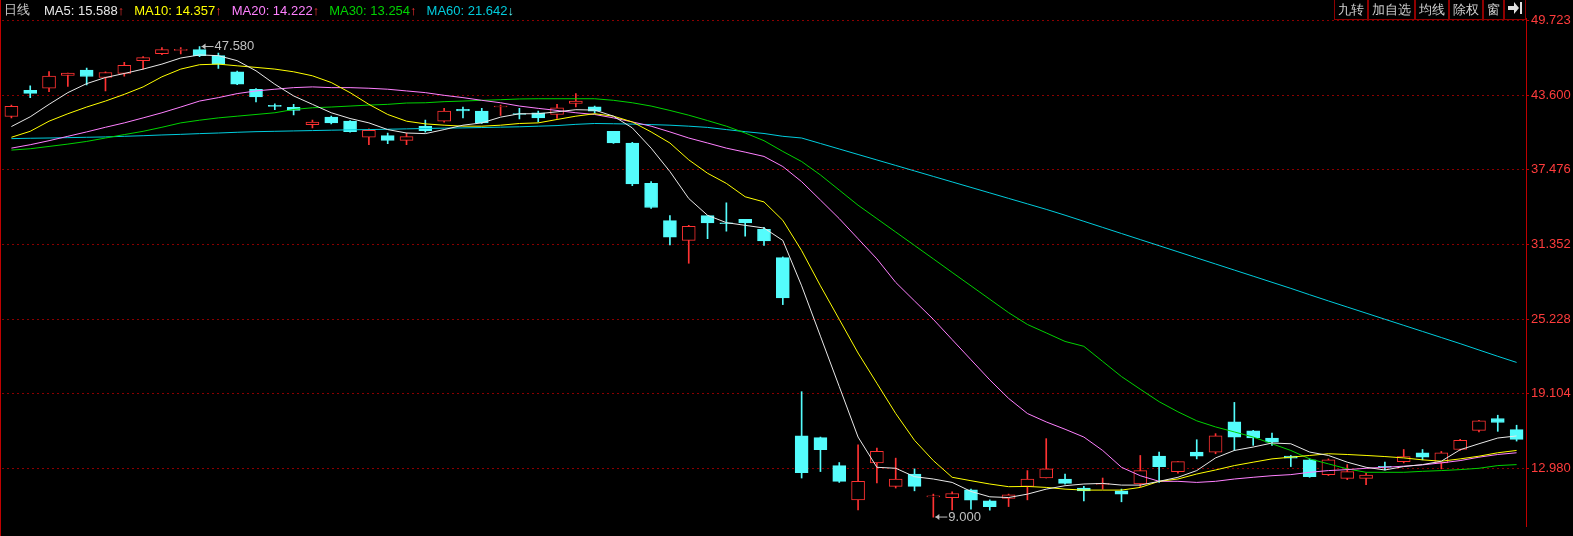 The image size is (1573, 536). What do you see at coordinates (275, 10) in the screenshot?
I see `text: MA20: 14.222↑` at bounding box center [275, 10].